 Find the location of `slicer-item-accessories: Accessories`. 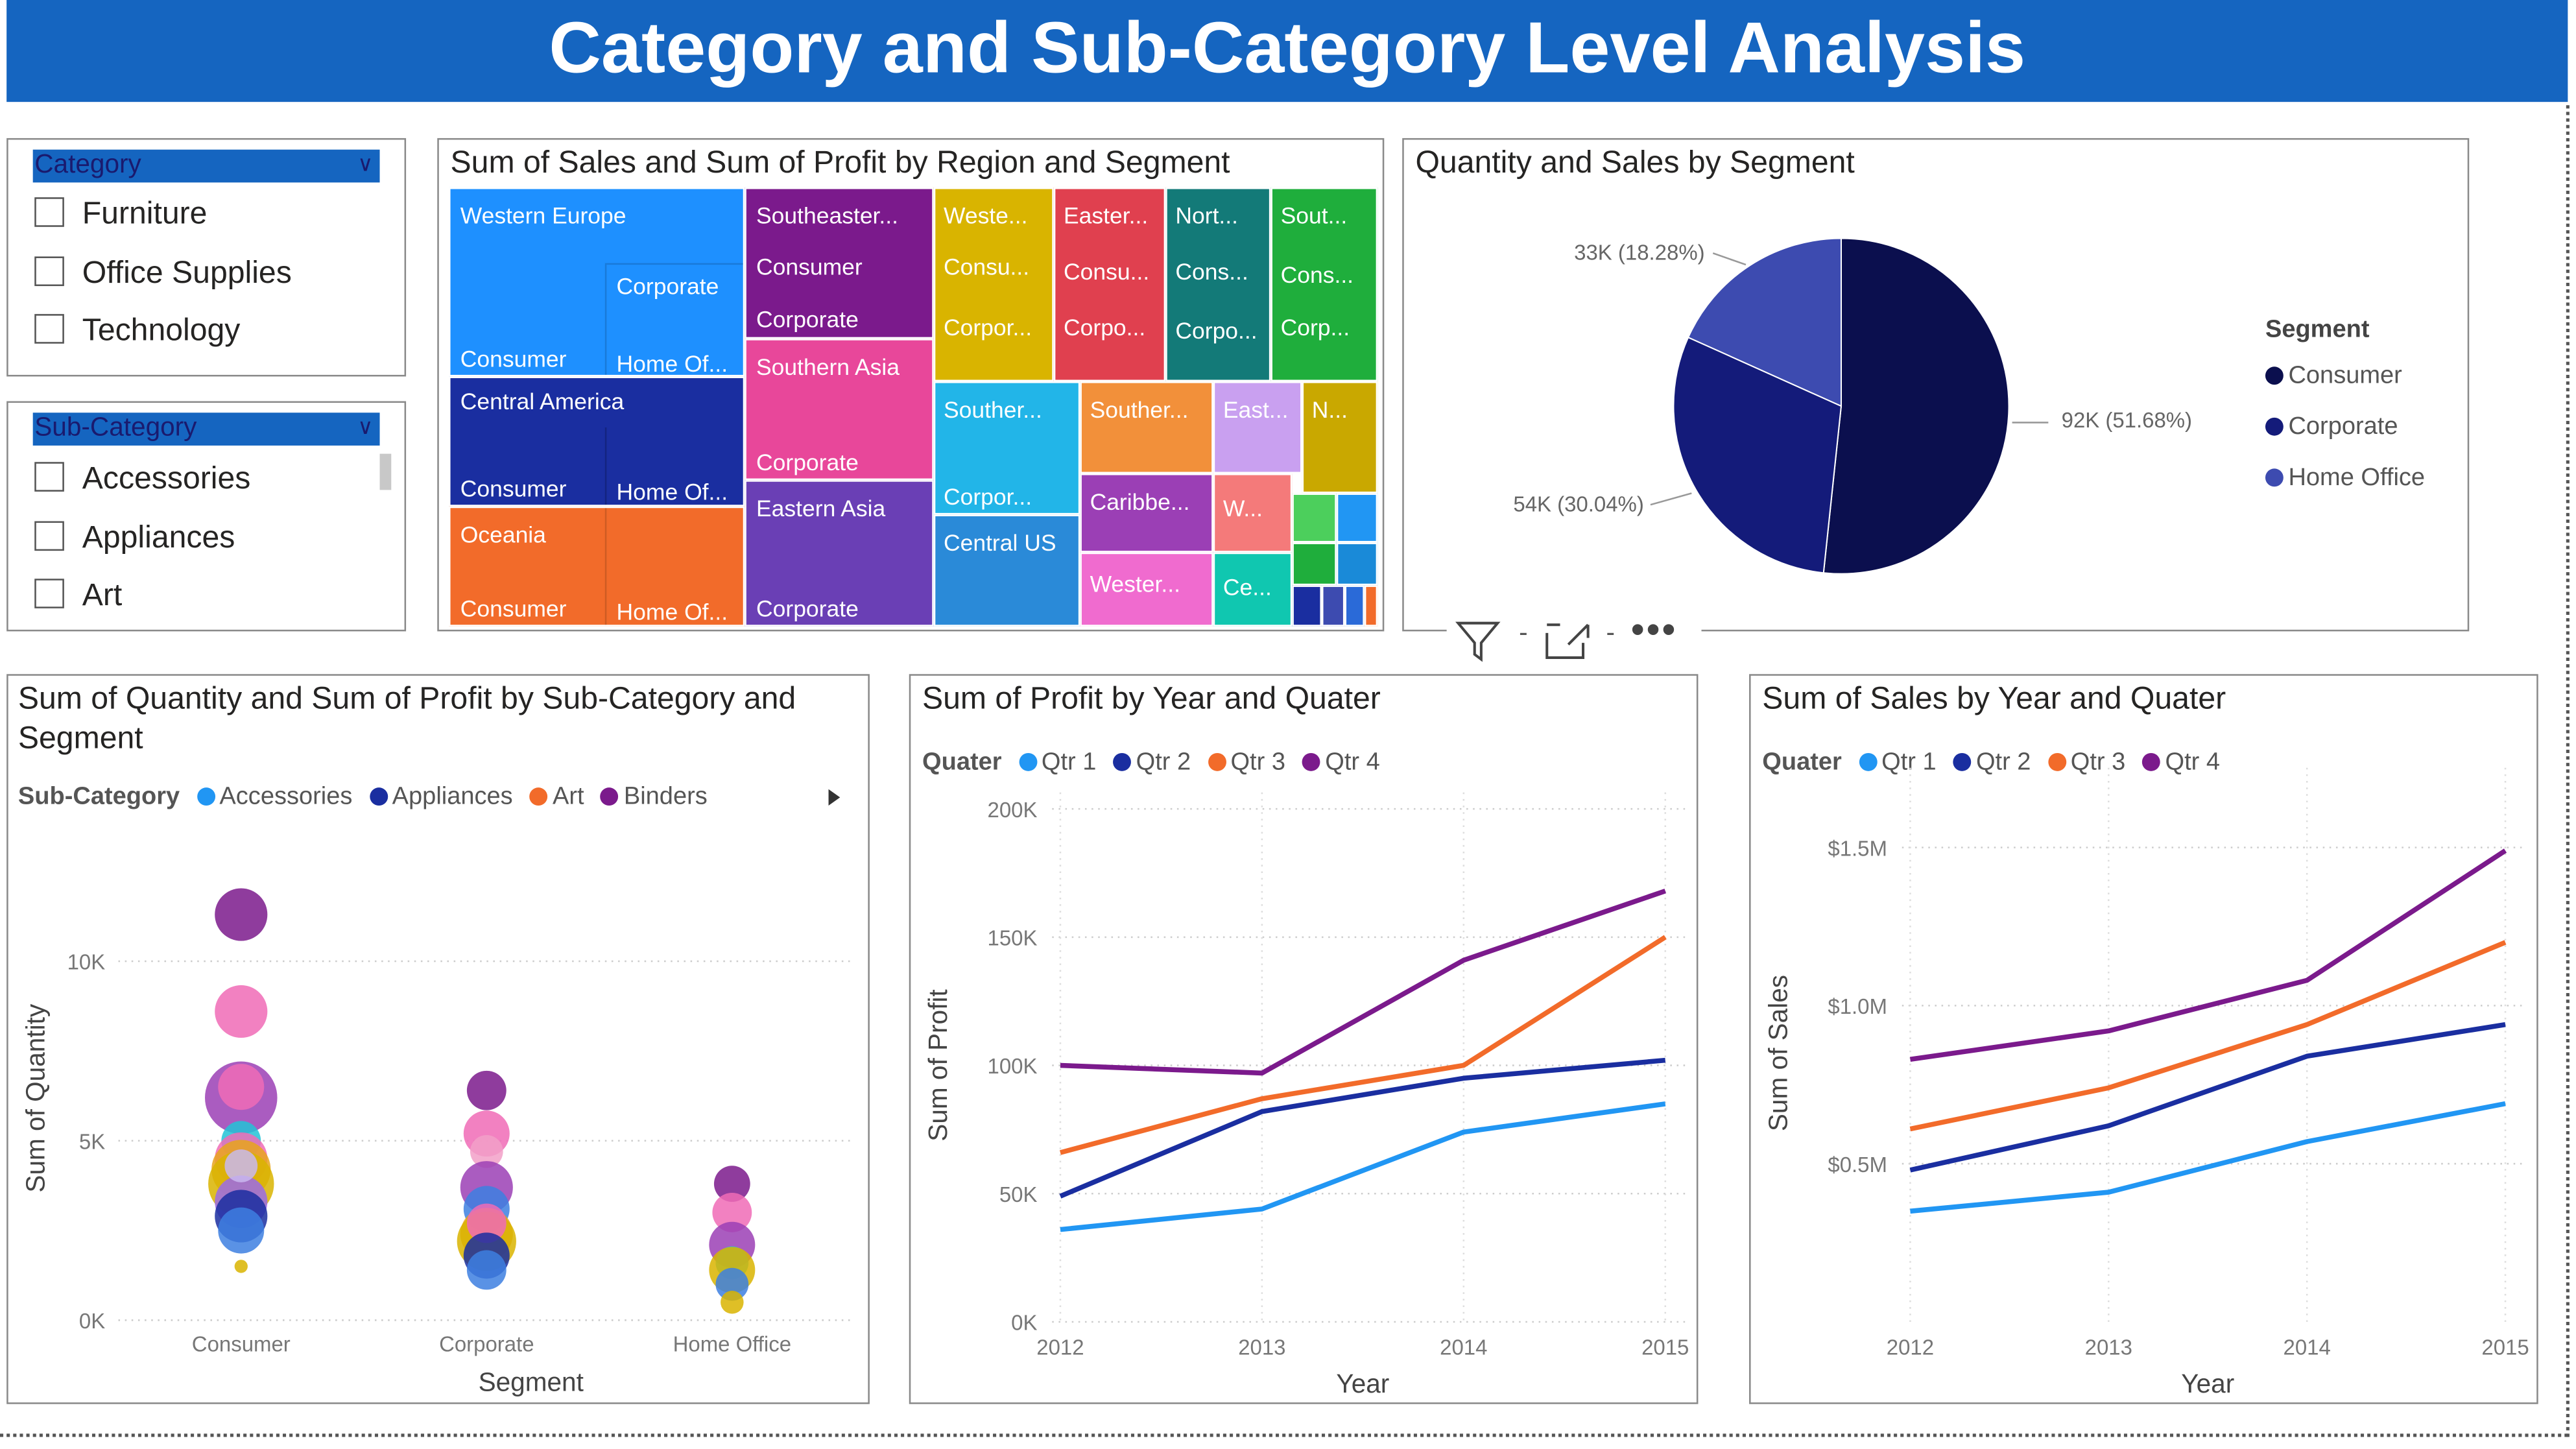

slicer-item-accessories: Accessories is located at coordinates (142, 480).